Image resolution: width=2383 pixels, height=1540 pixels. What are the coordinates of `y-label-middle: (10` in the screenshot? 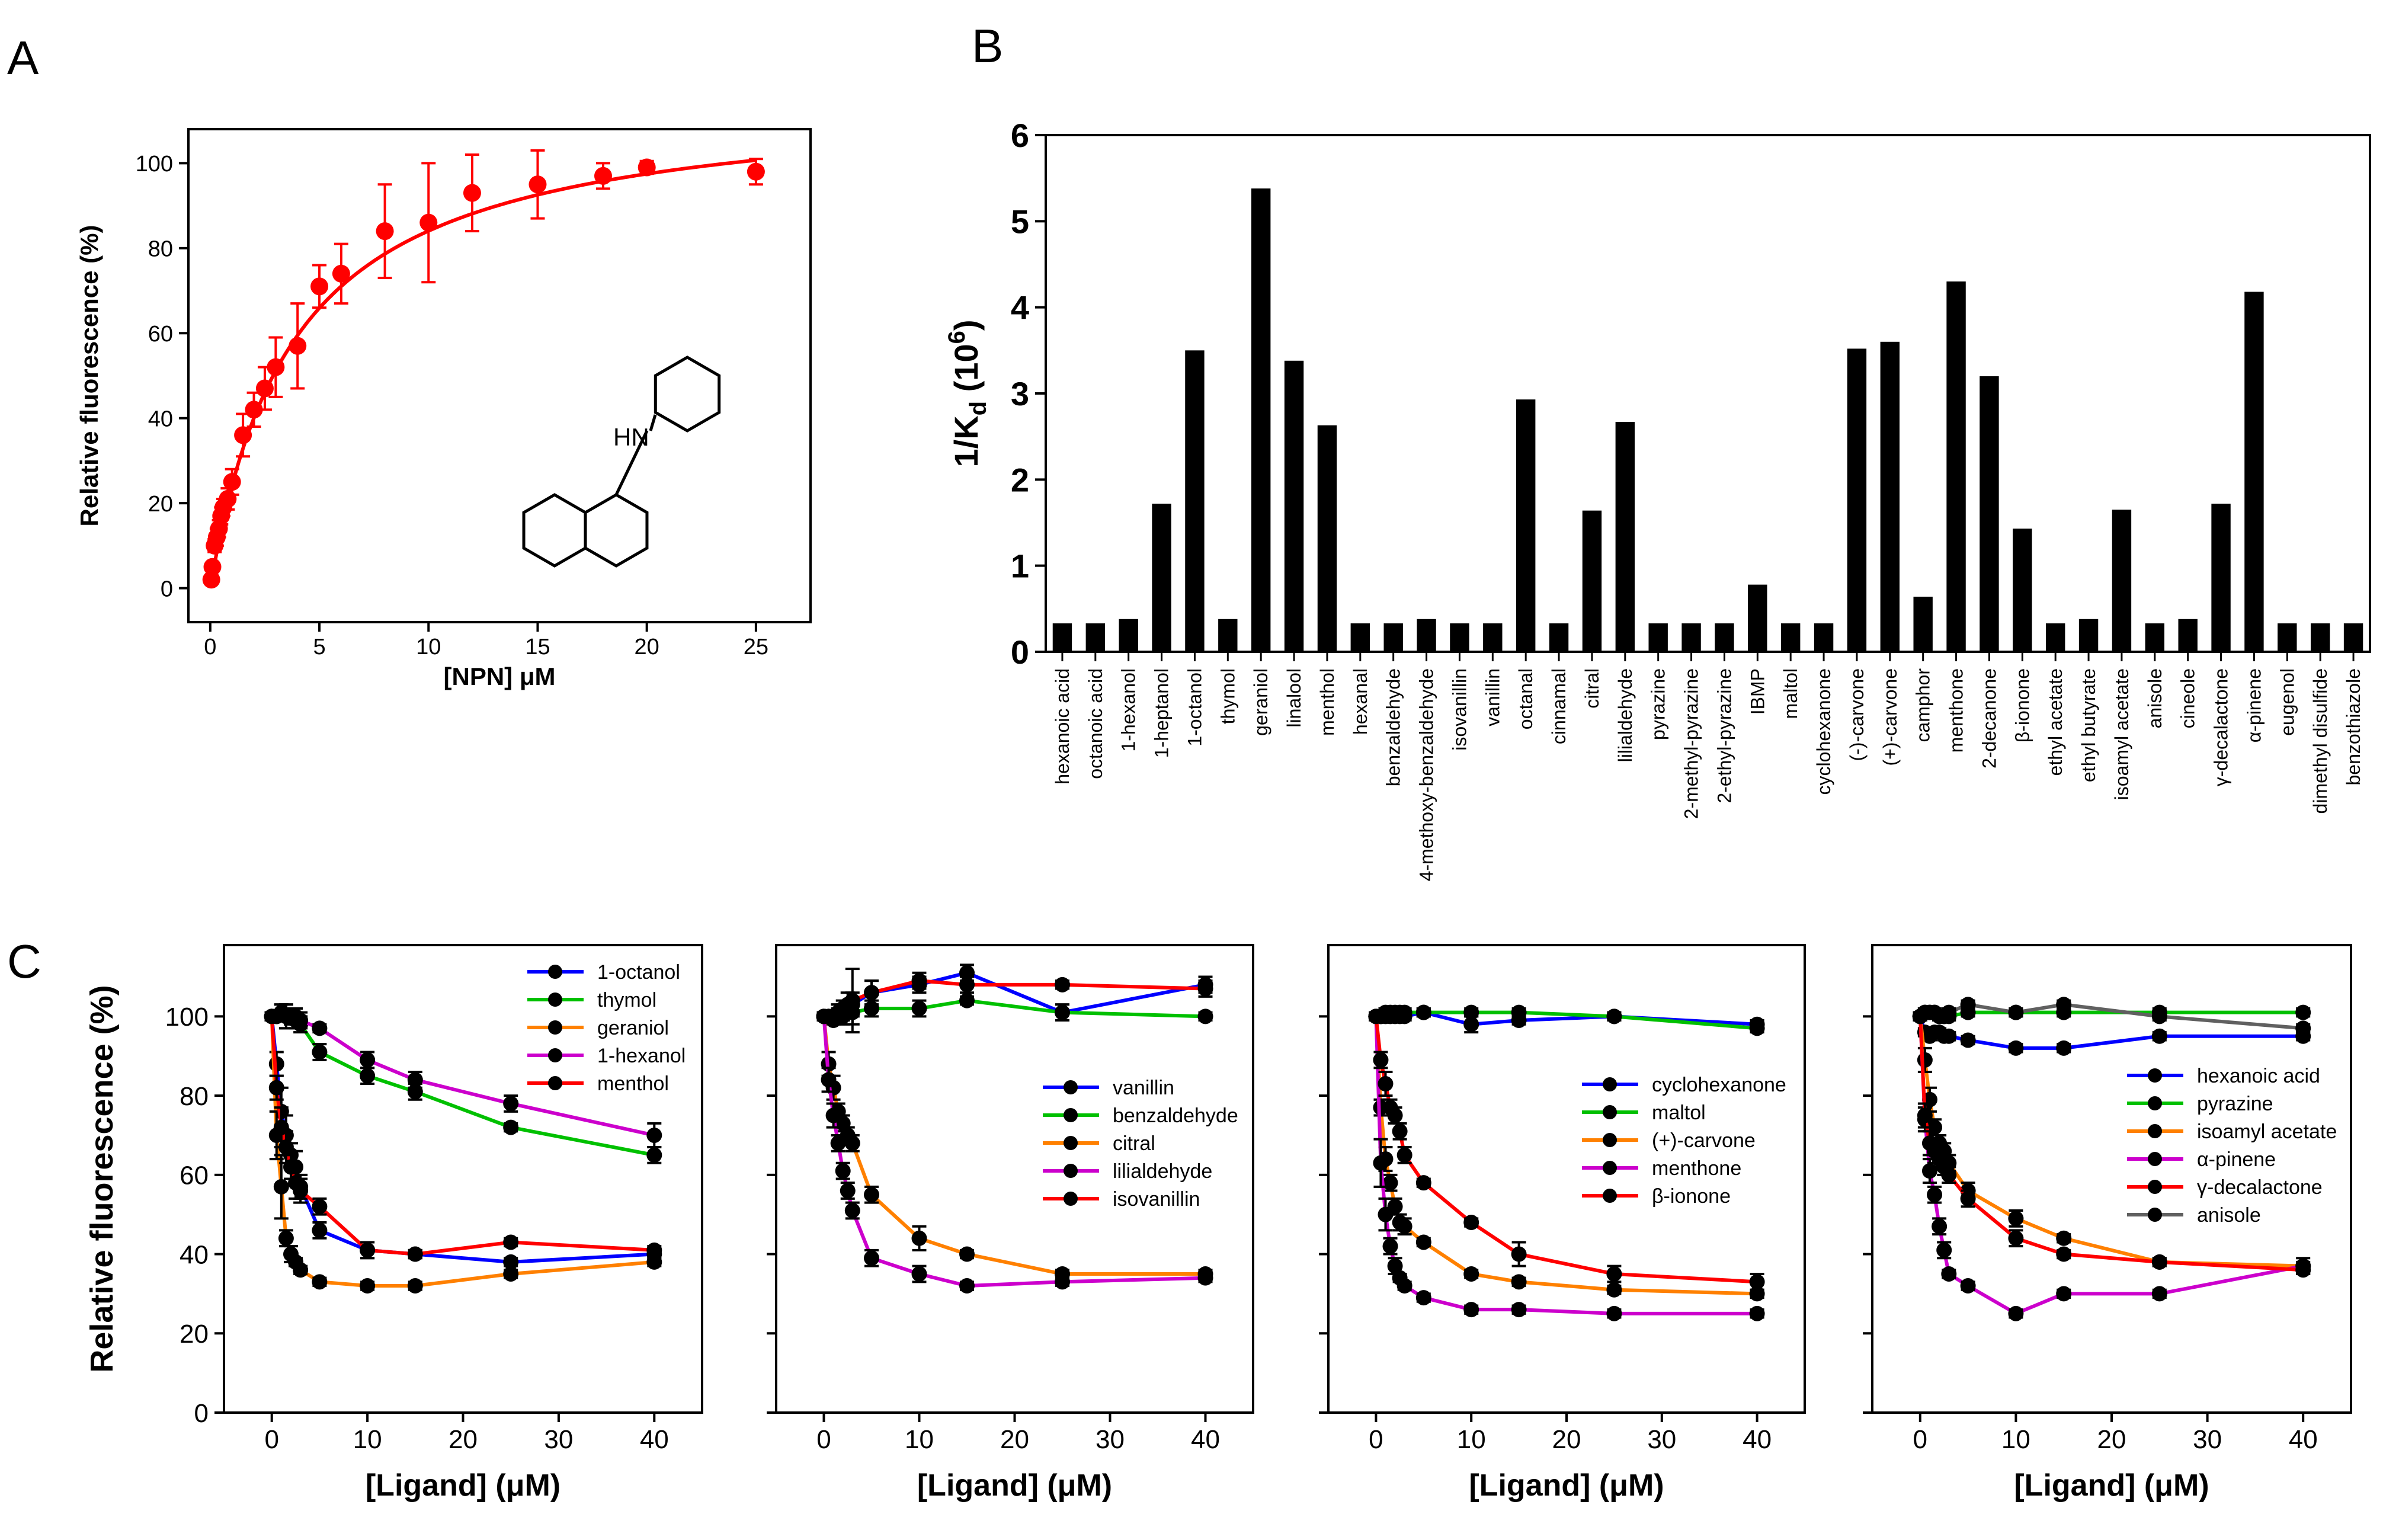 It's located at (966, 372).